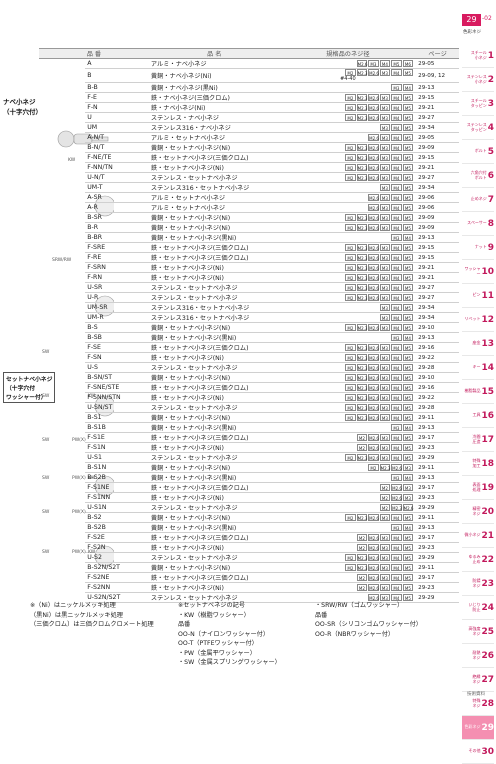  I want to click on chapter-tab-14: キー 14, so click(478, 368).